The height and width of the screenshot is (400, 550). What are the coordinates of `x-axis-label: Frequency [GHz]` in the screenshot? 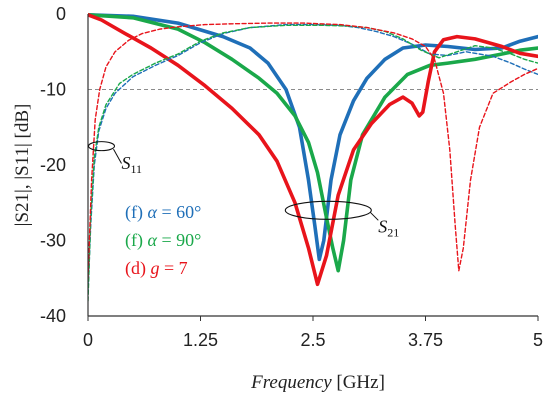 It's located at (317, 382).